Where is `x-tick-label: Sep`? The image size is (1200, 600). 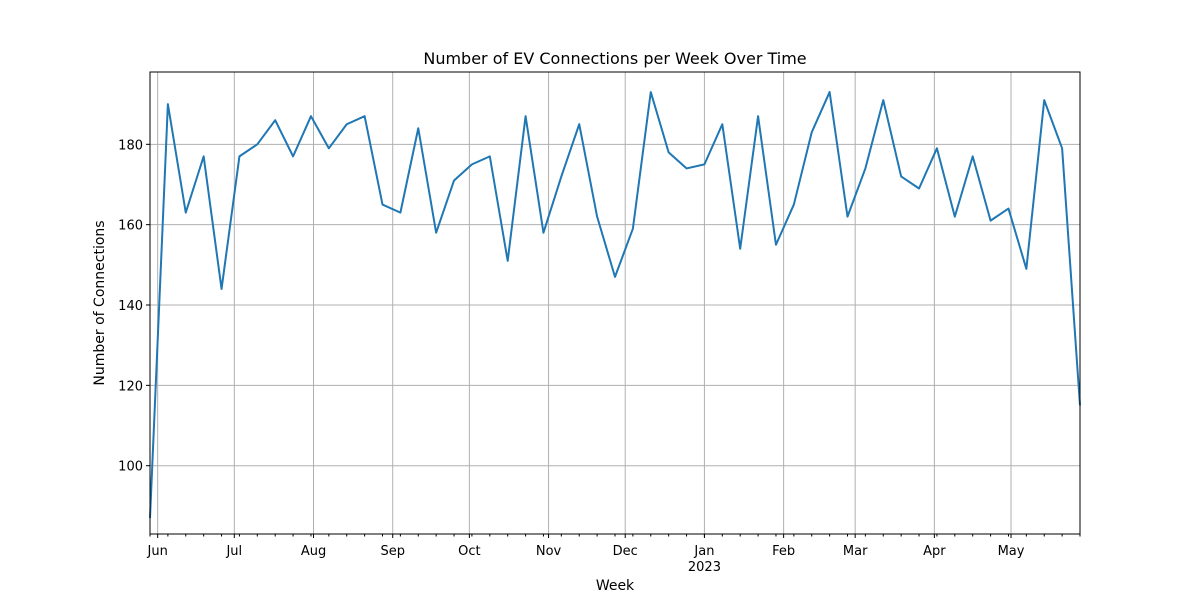
x-tick-label: Sep is located at coordinates (392, 551).